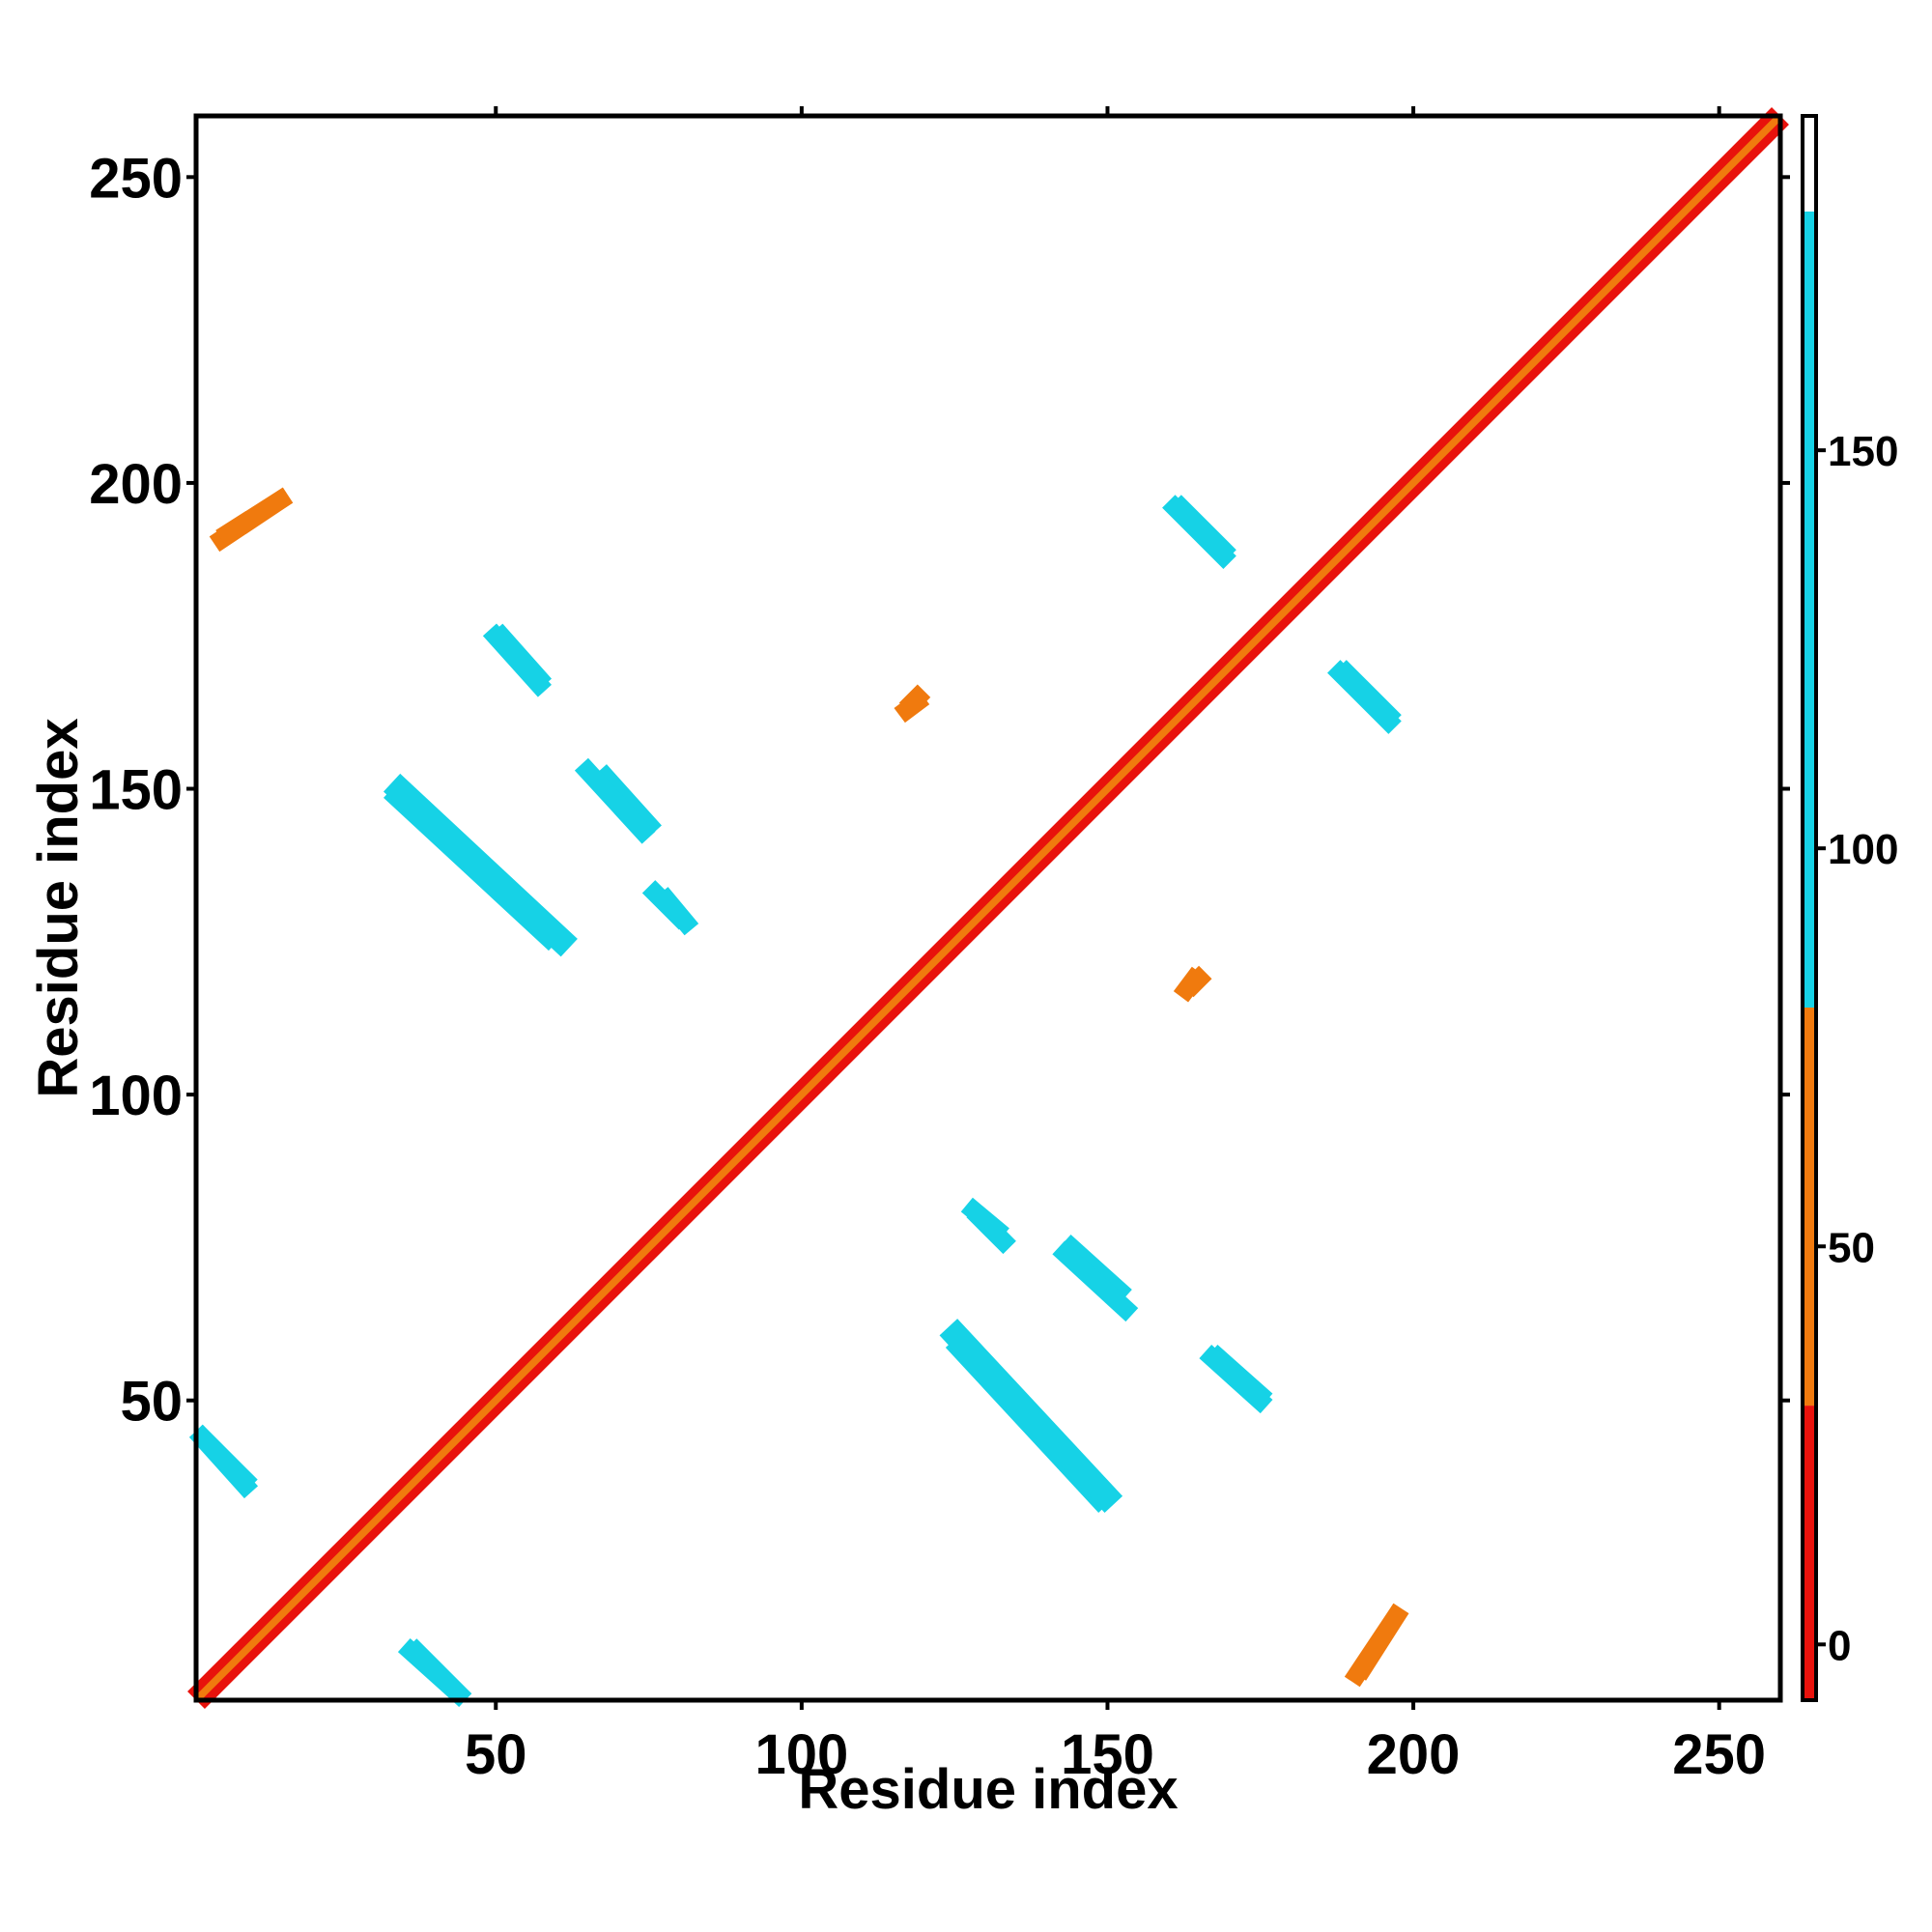 This screenshot has height=1932, width=1932. I want to click on heatmap-region-17-mirror, so click(912, 706).